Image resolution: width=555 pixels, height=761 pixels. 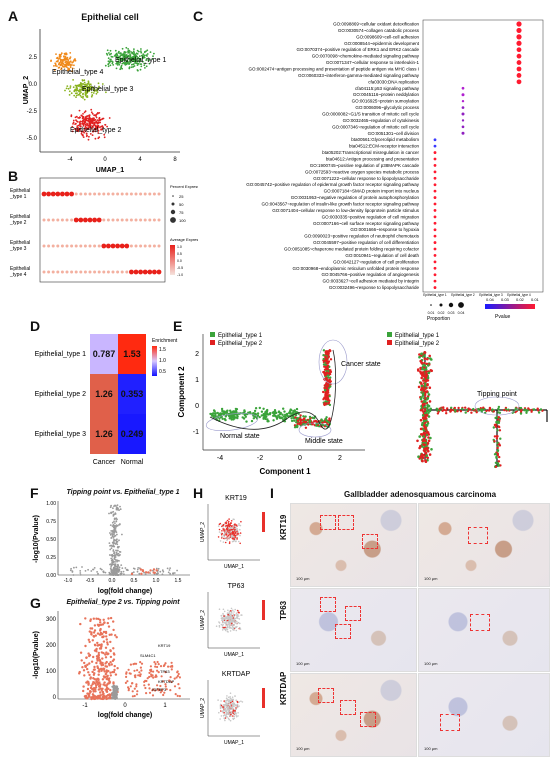 I want to click on y-tick-label: 100, so click(x=51, y=672).